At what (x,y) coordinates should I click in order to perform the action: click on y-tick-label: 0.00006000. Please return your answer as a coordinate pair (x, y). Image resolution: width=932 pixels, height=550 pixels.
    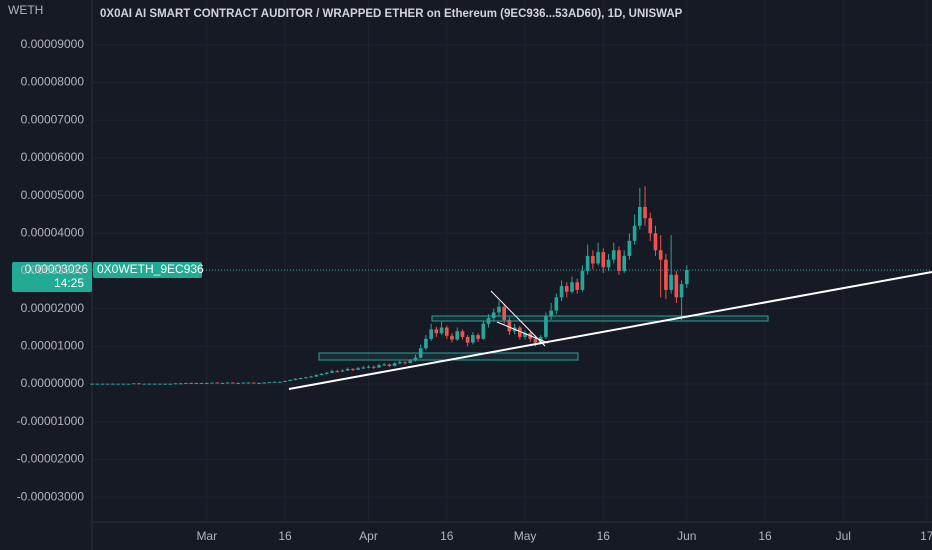
    Looking at the image, I should click on (53, 157).